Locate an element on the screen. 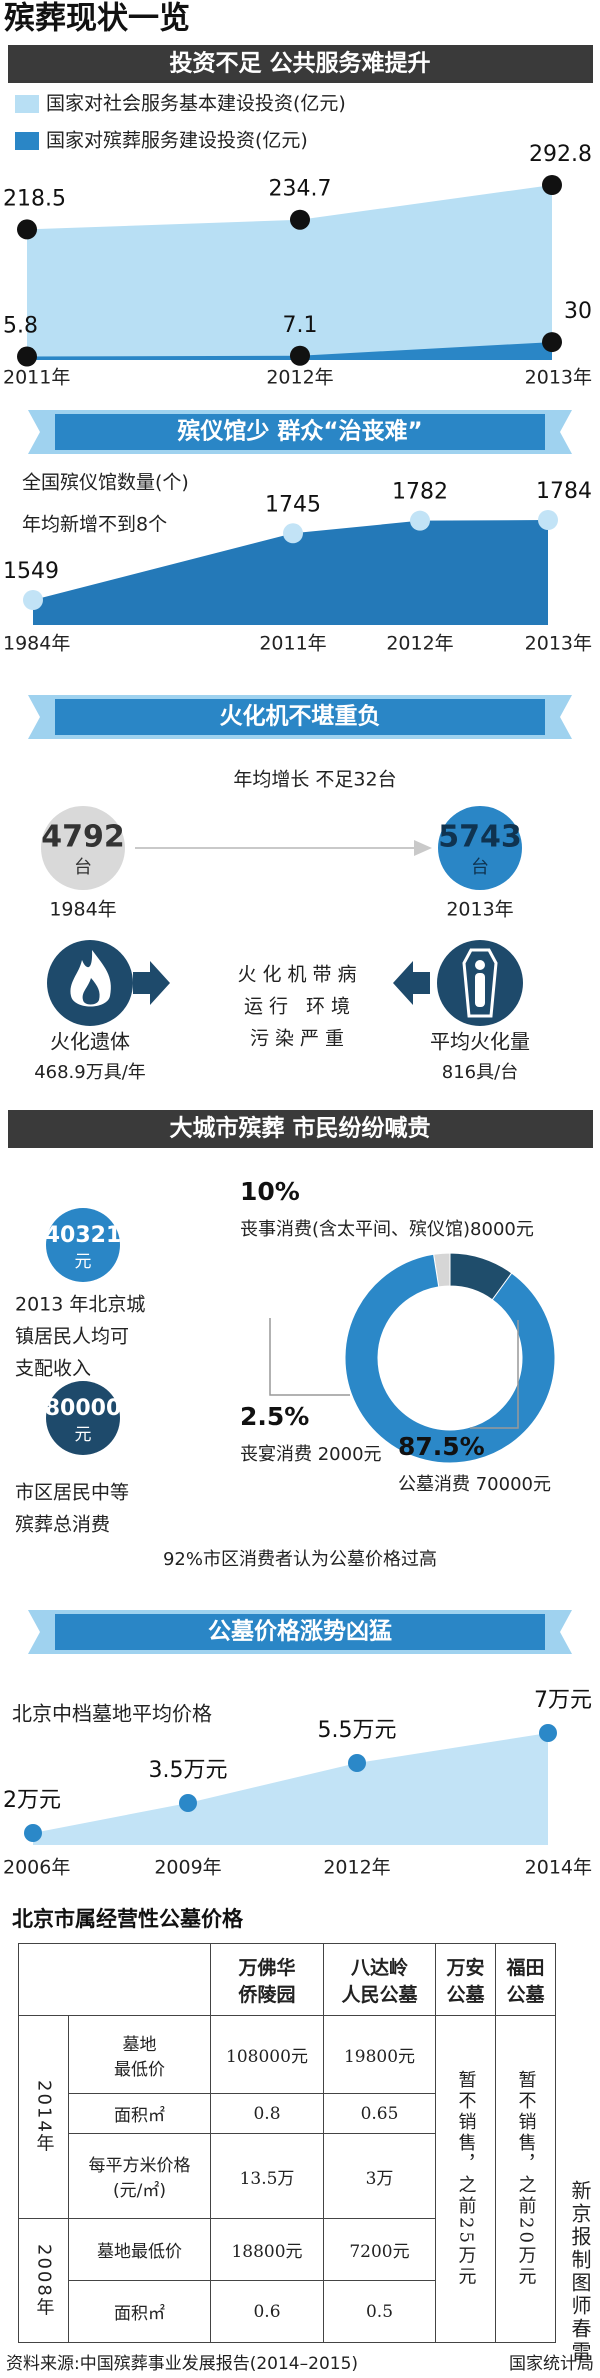  value-label: 1745 is located at coordinates (293, 504).